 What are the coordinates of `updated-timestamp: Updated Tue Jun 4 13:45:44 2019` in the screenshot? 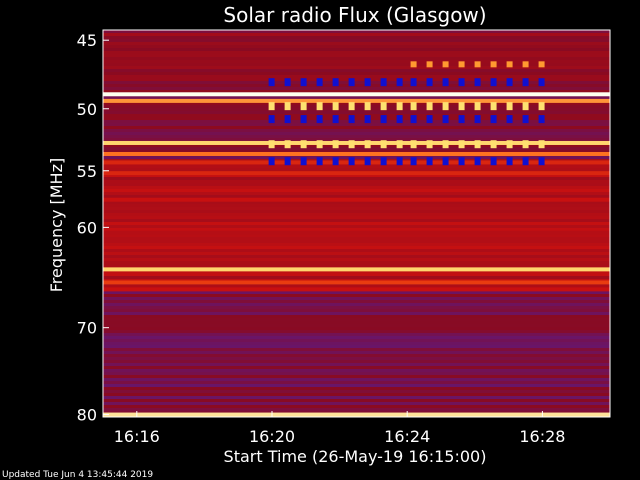 It's located at (78, 475).